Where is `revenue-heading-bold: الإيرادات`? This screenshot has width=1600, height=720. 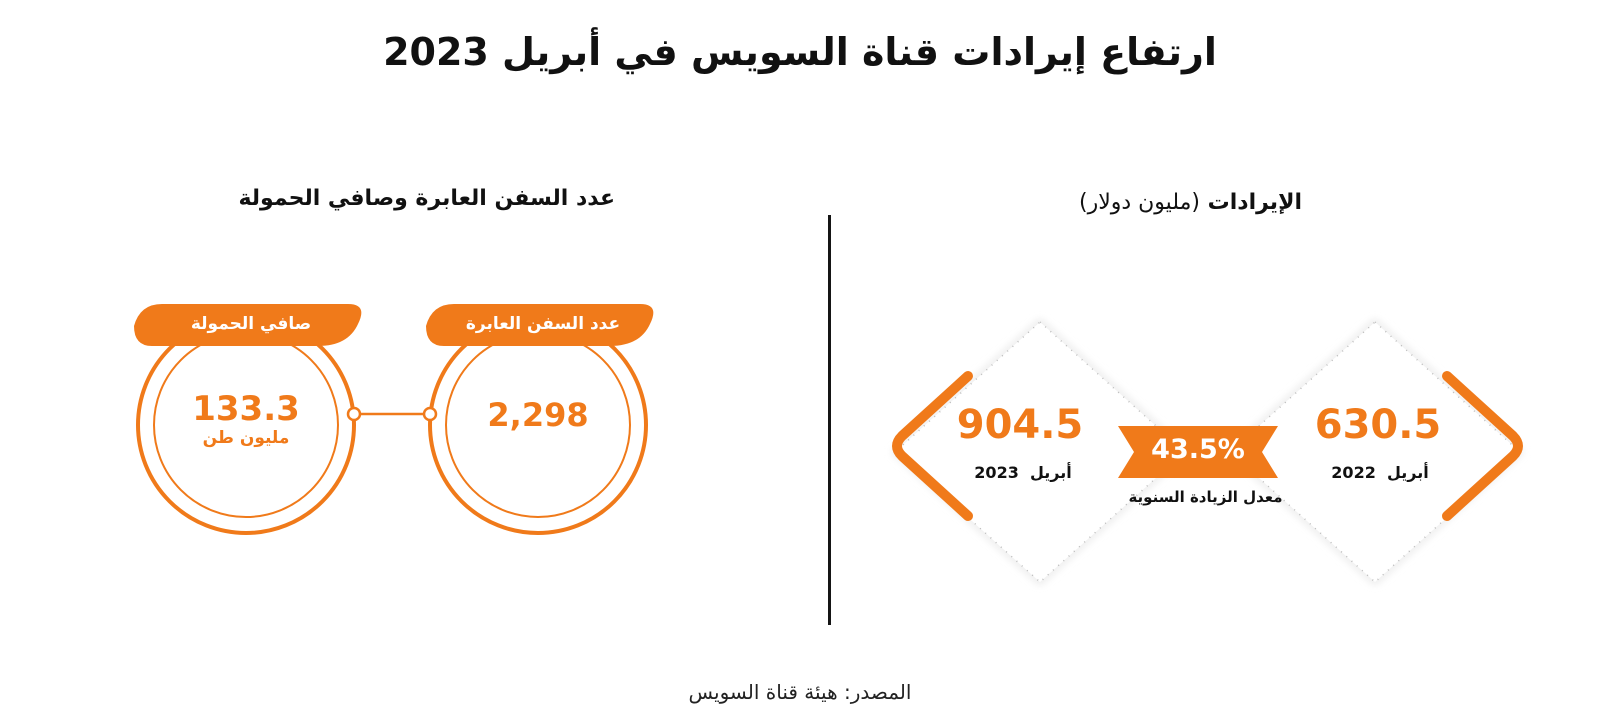 revenue-heading-bold: الإيرادات is located at coordinates (1254, 202).